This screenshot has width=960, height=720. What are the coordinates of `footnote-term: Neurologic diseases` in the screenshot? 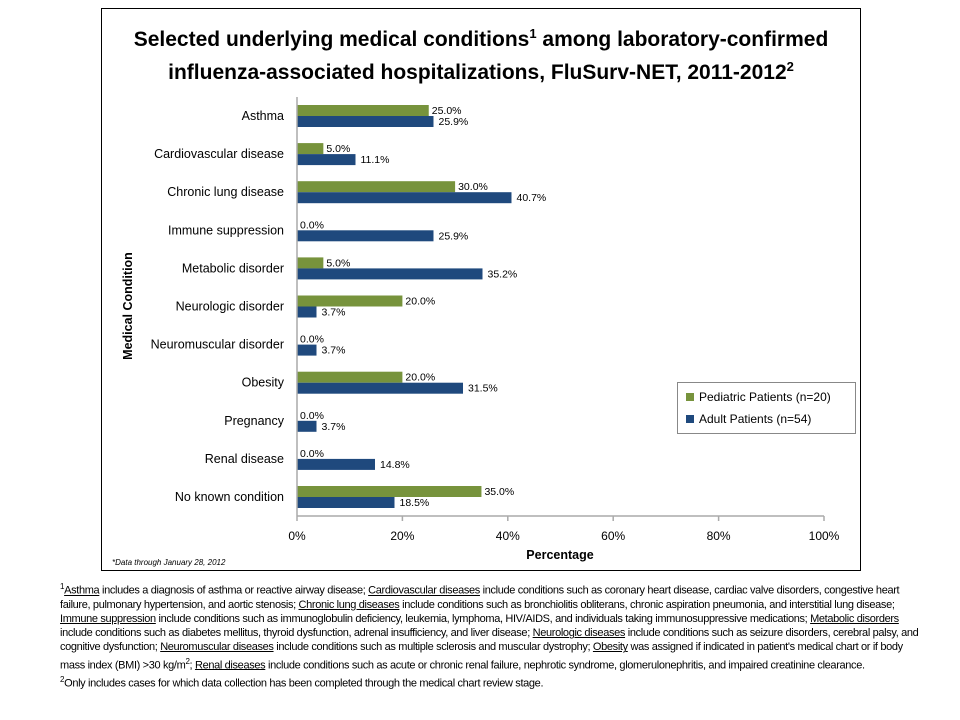 It's located at (579, 633).